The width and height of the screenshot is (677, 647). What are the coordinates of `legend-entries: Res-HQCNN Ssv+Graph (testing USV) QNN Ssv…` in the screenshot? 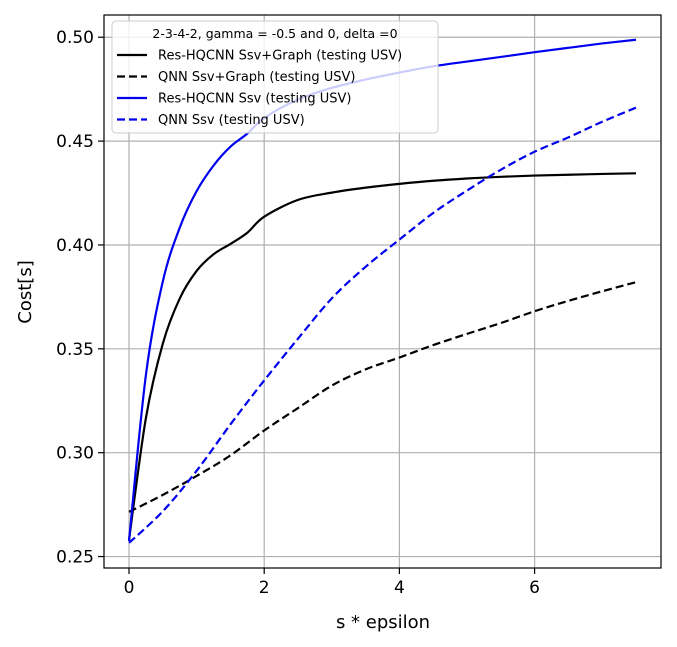 It's located at (259, 88).